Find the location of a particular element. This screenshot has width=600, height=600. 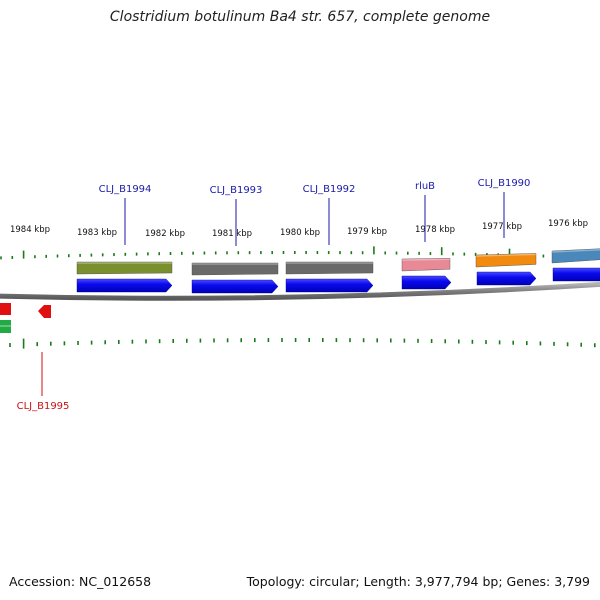

kbp-label: 1980 kbp is located at coordinates (300, 233).